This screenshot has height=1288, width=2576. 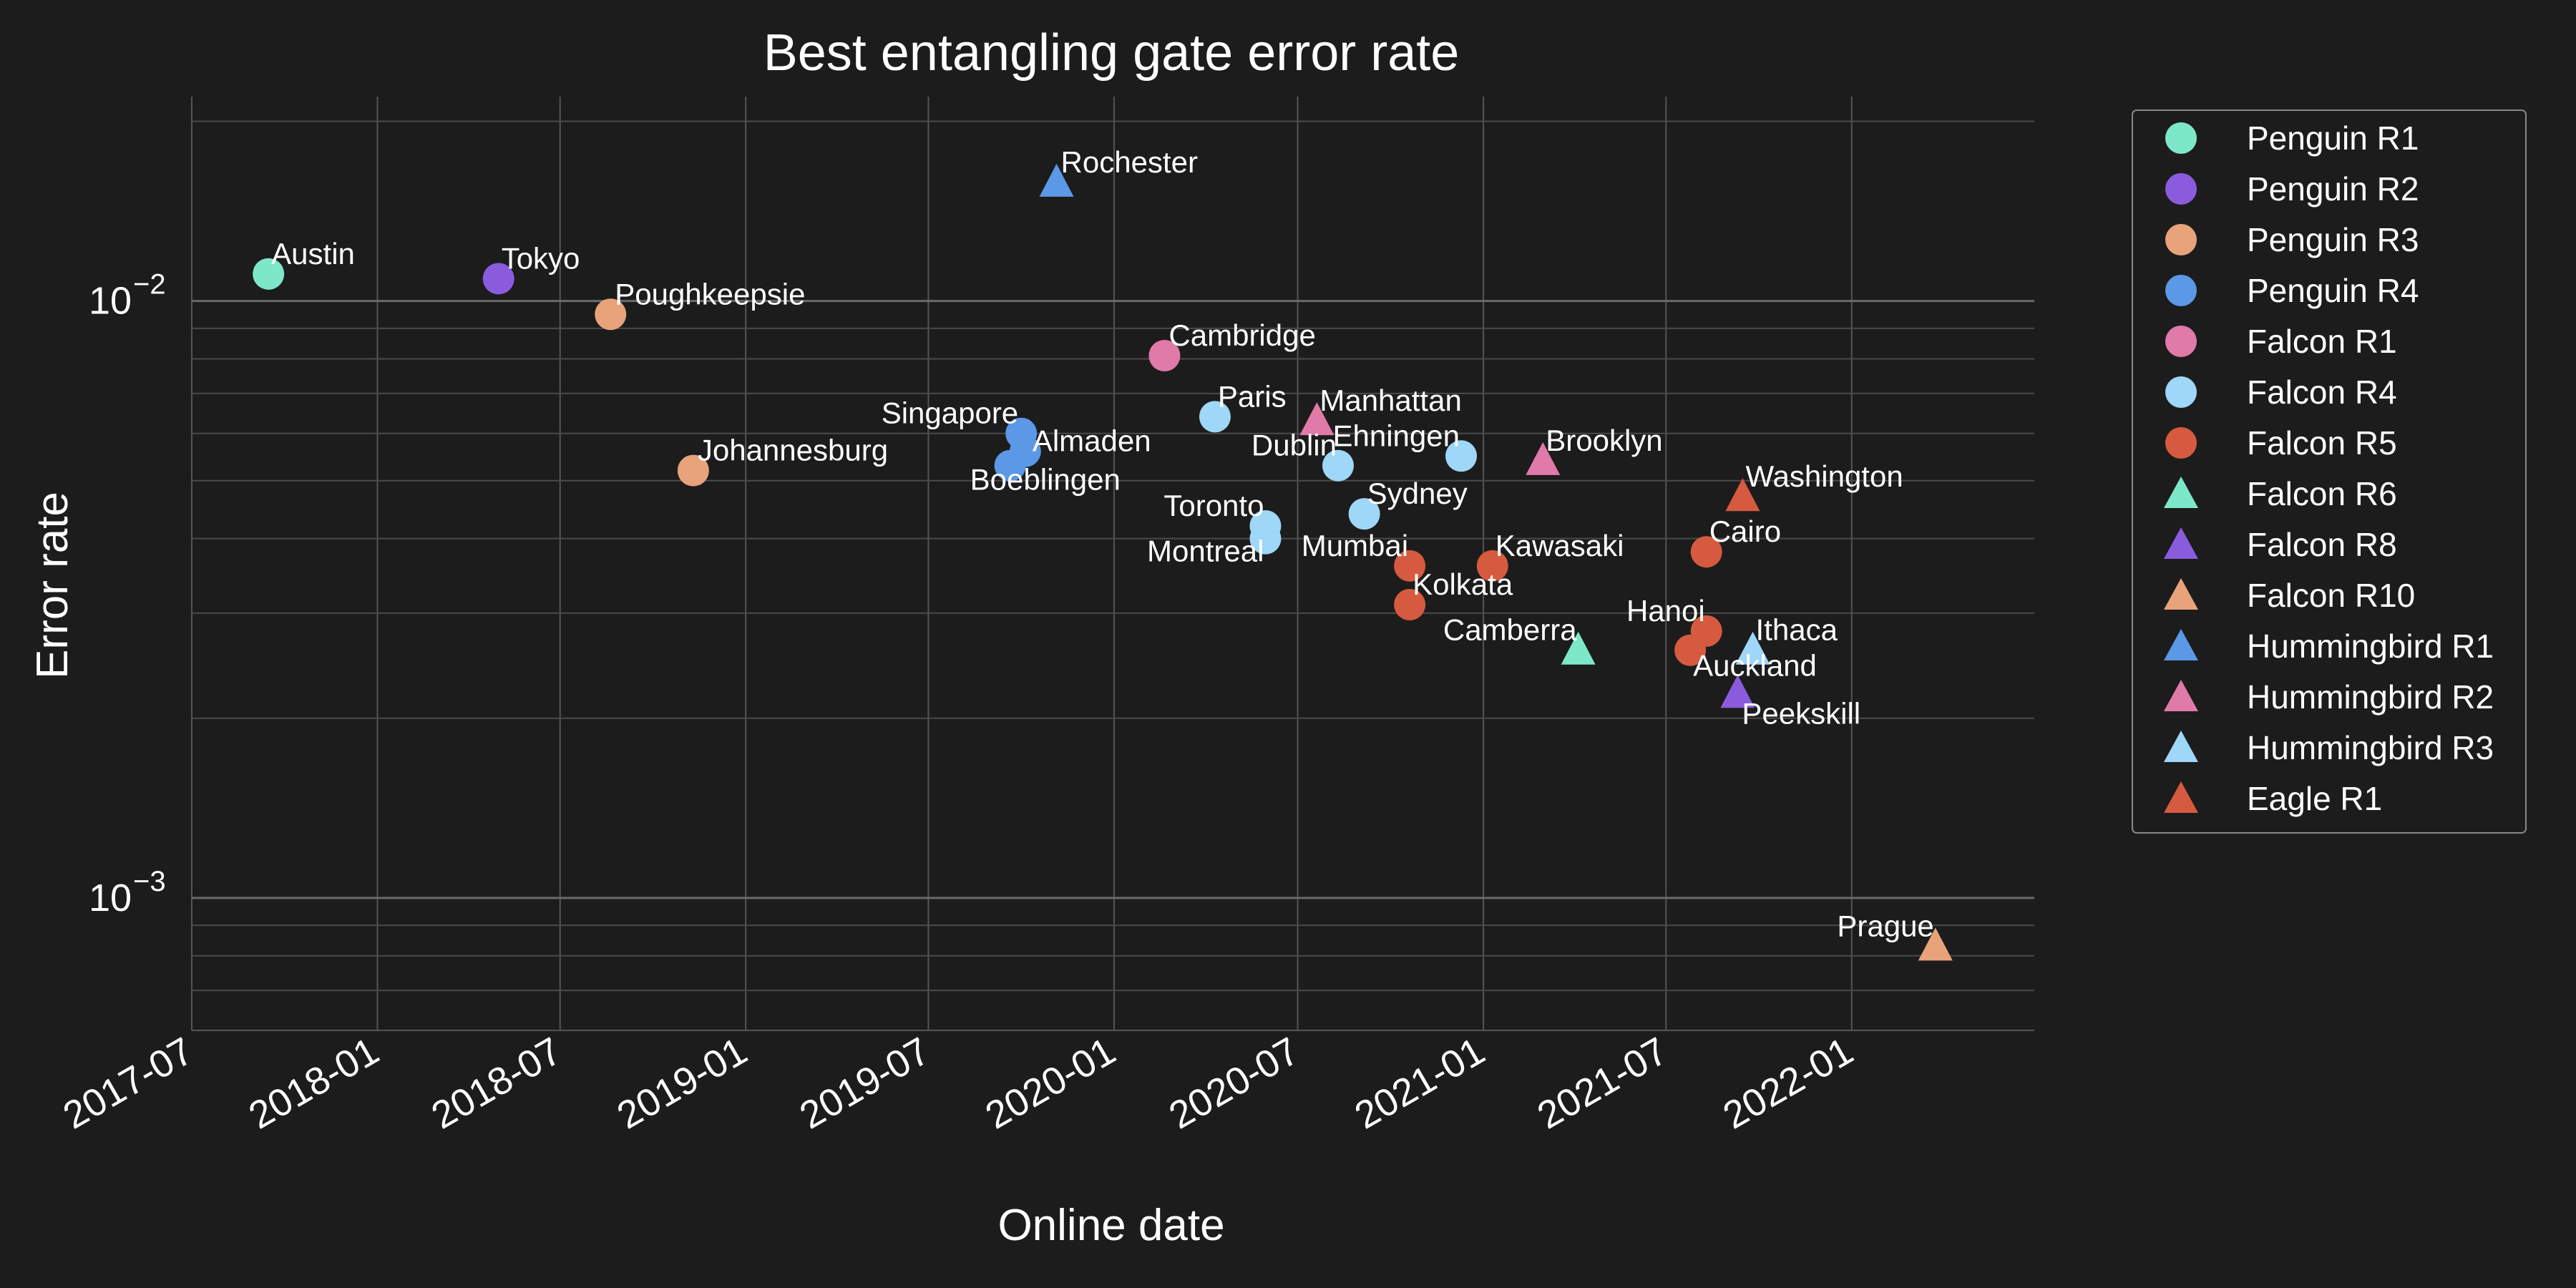 I want to click on label-kolkata: Kolkata, so click(x=1463, y=584).